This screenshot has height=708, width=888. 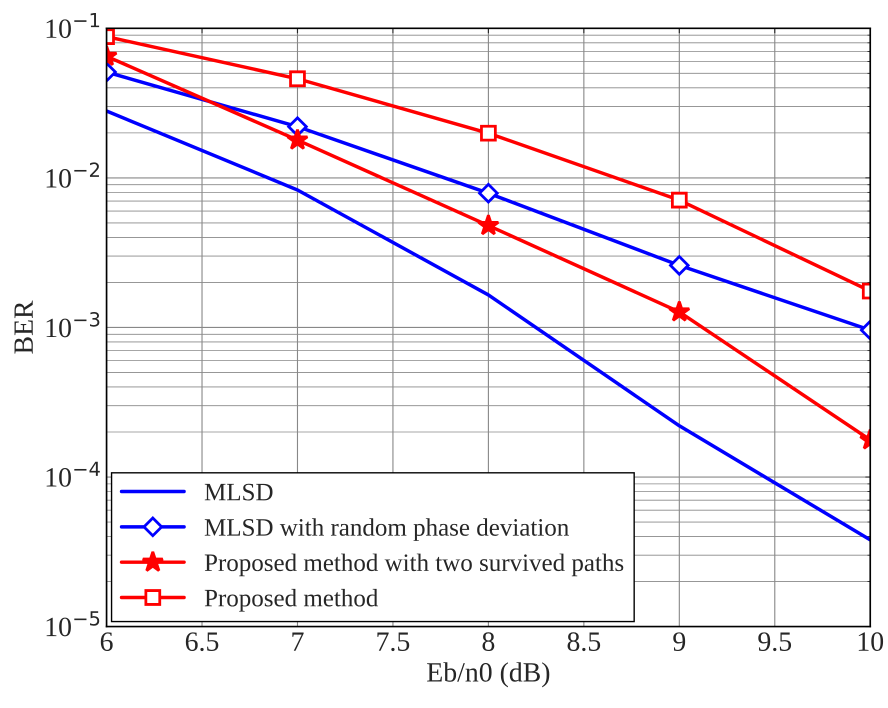 I want to click on x-tick-label: 8, so click(x=488, y=641).